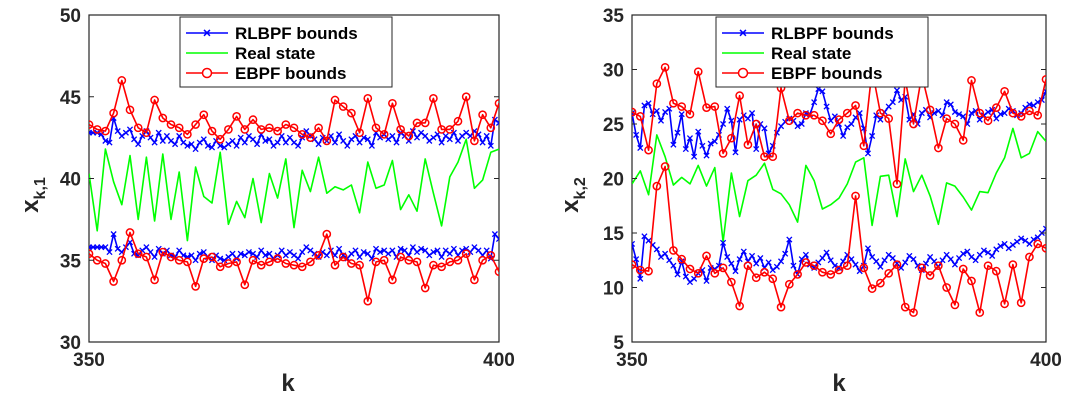 This screenshot has width=1073, height=399. What do you see at coordinates (33, 195) in the screenshot?
I see `y-axis-label: xk,1` at bounding box center [33, 195].